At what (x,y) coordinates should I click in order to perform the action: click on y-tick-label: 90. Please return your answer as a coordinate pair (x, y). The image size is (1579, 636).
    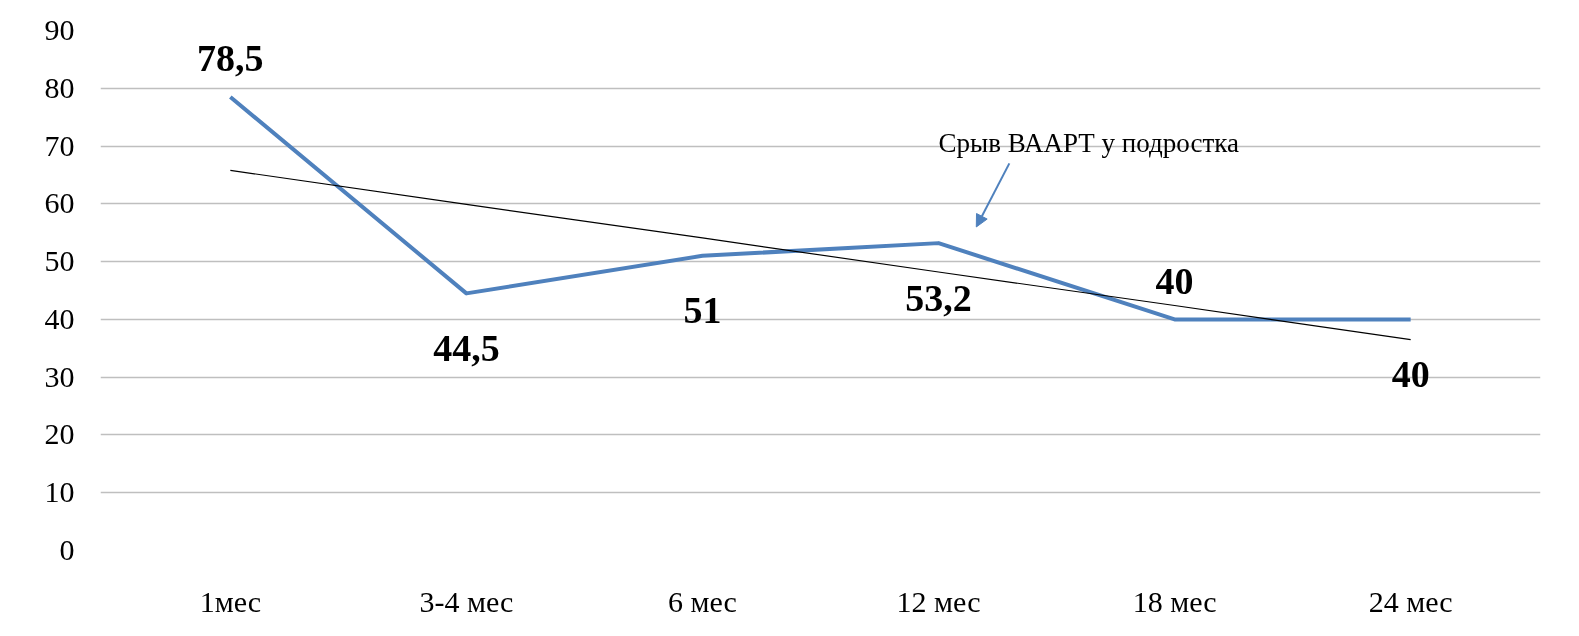
    Looking at the image, I should click on (59, 29).